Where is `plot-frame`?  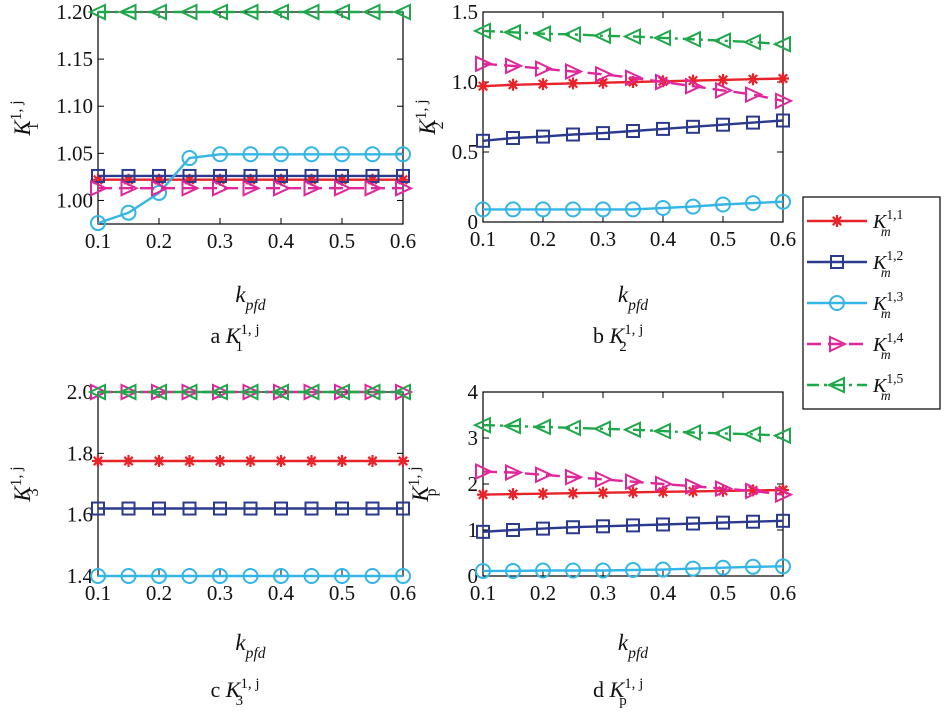
plot-frame is located at coordinates (633, 484).